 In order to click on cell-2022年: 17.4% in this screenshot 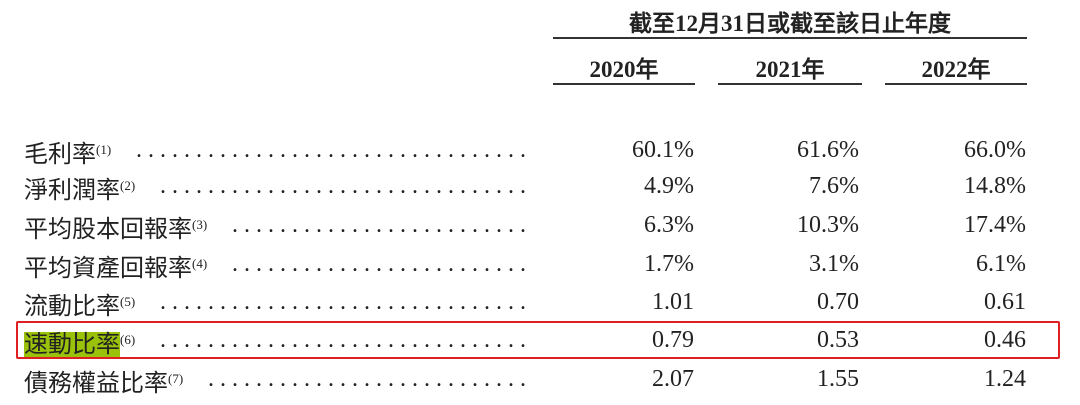, I will do `click(995, 225)`.